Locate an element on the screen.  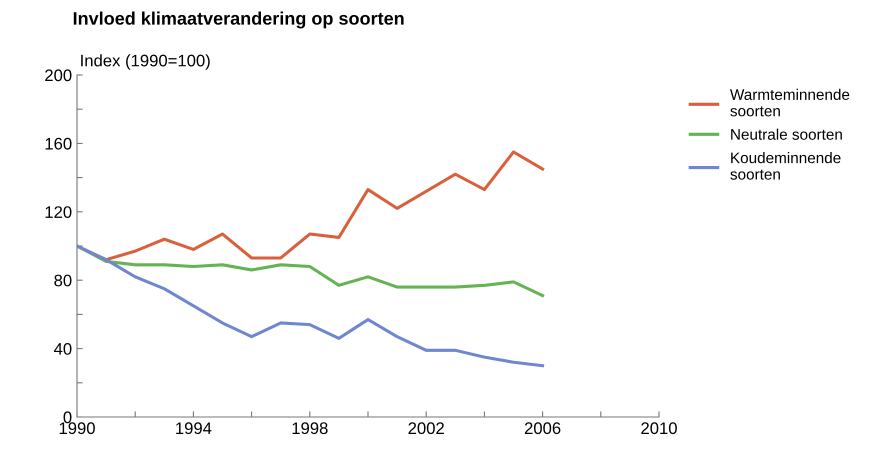
x-tick-label: 2002 is located at coordinates (426, 428).